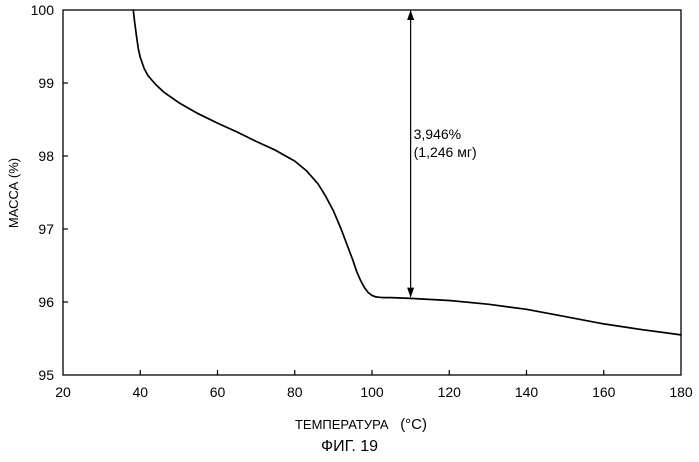  What do you see at coordinates (46, 156) in the screenshot?
I see `y-tick-label: 98` at bounding box center [46, 156].